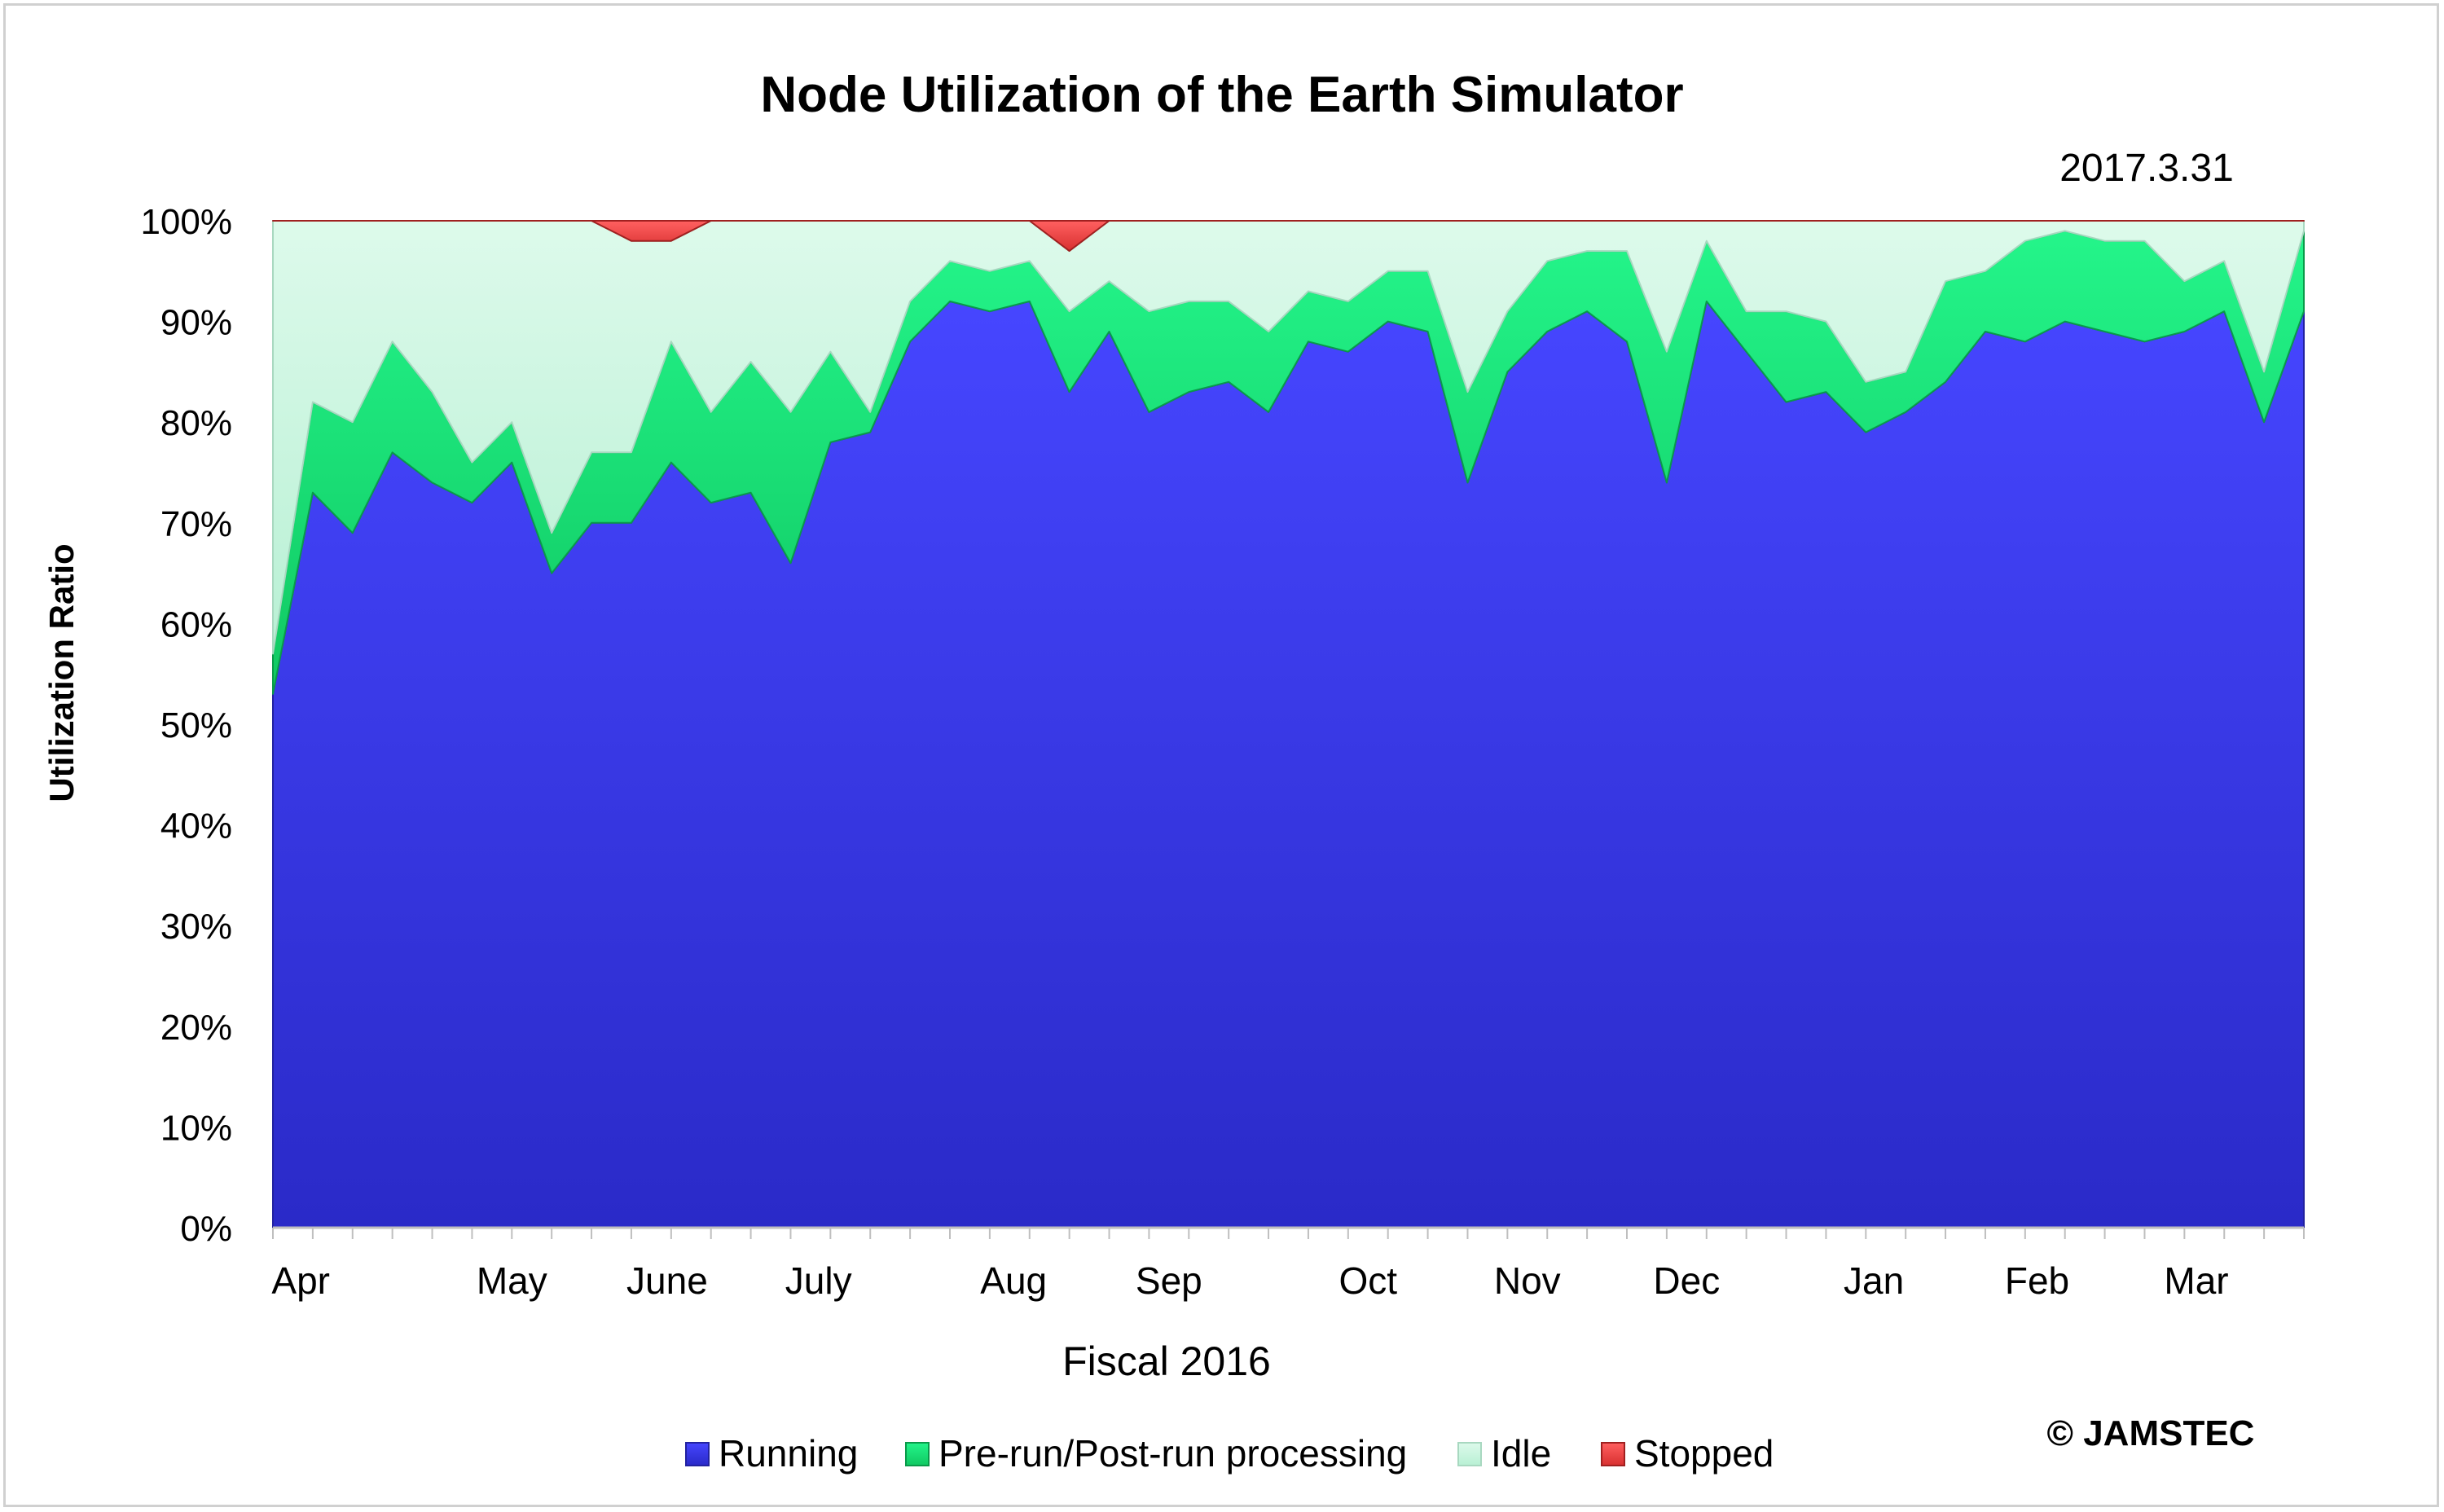  I want to click on y-axis-label: Utilization Ratio, so click(61, 672).